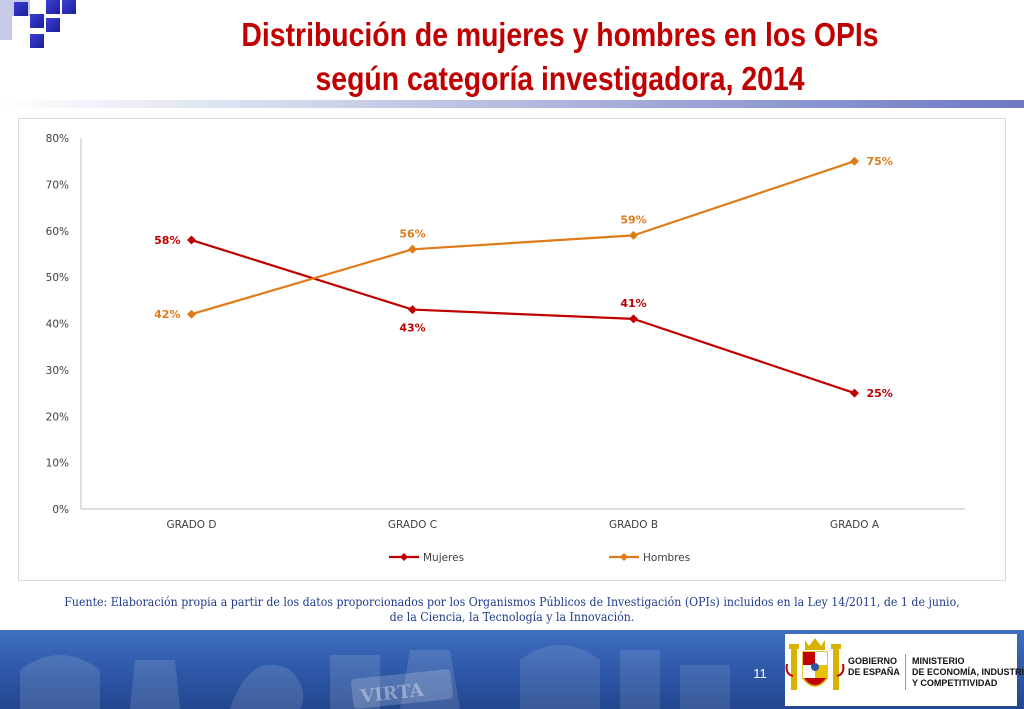  I want to click on data-label: 75%, so click(880, 161).